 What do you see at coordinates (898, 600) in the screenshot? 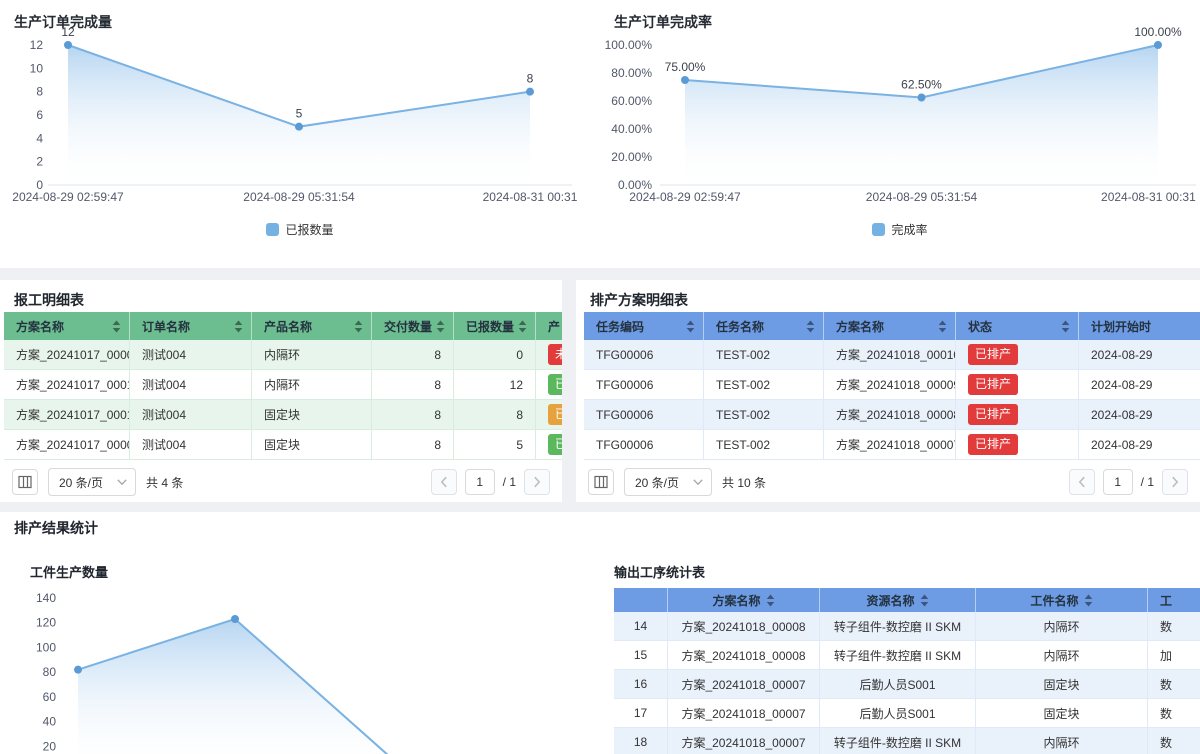
I see `column-header: 资源名称` at bounding box center [898, 600].